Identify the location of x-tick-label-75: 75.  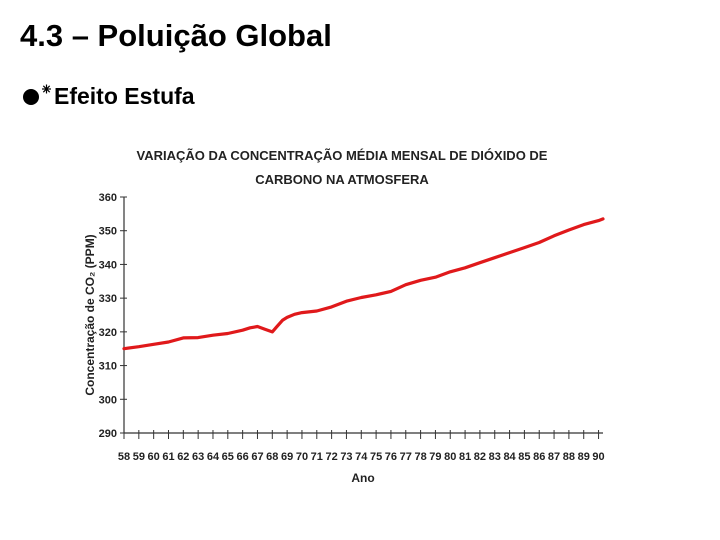
(376, 457).